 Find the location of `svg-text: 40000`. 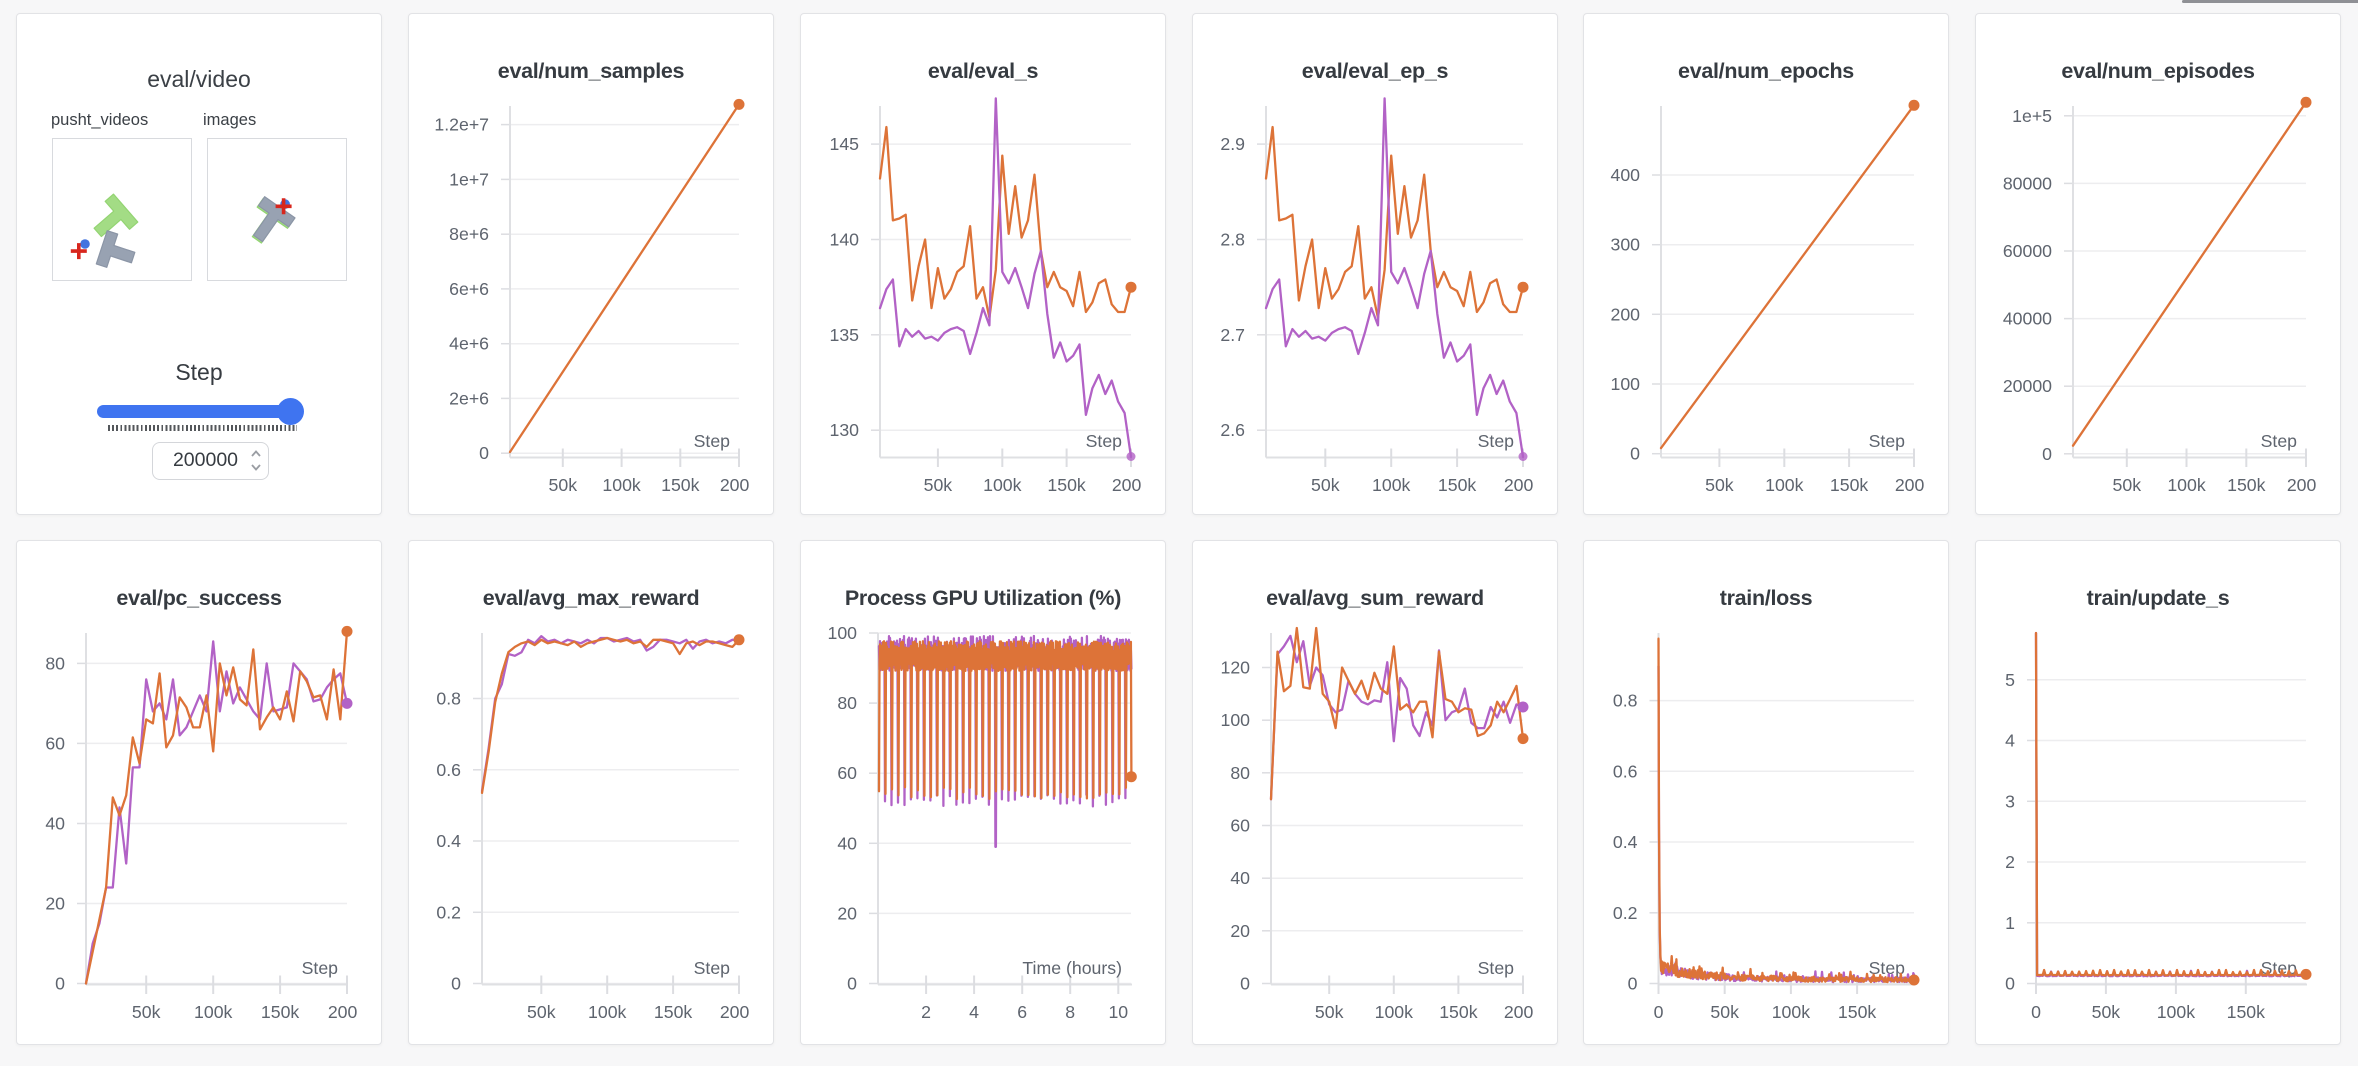

svg-text: 40000 is located at coordinates (2027, 319).